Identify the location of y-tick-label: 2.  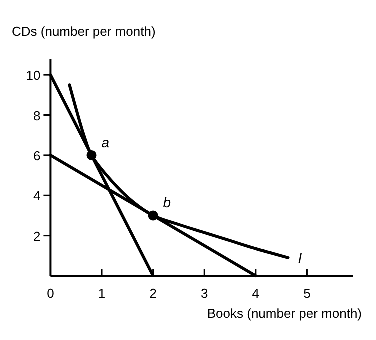
(37, 236).